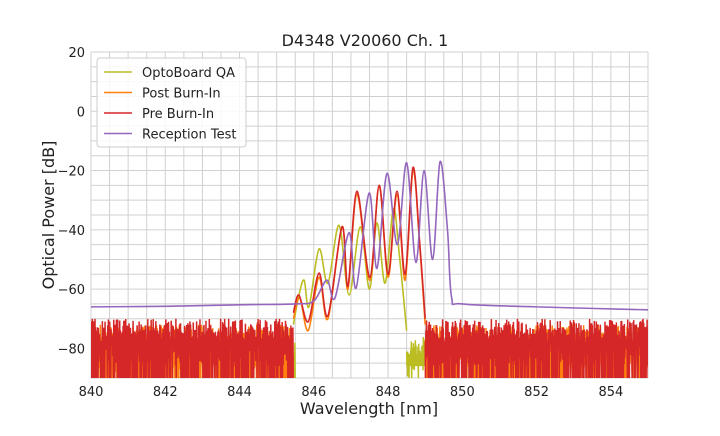  Describe the element at coordinates (350, 269) in the screenshot. I see `series-line-optoboard-qa` at that location.